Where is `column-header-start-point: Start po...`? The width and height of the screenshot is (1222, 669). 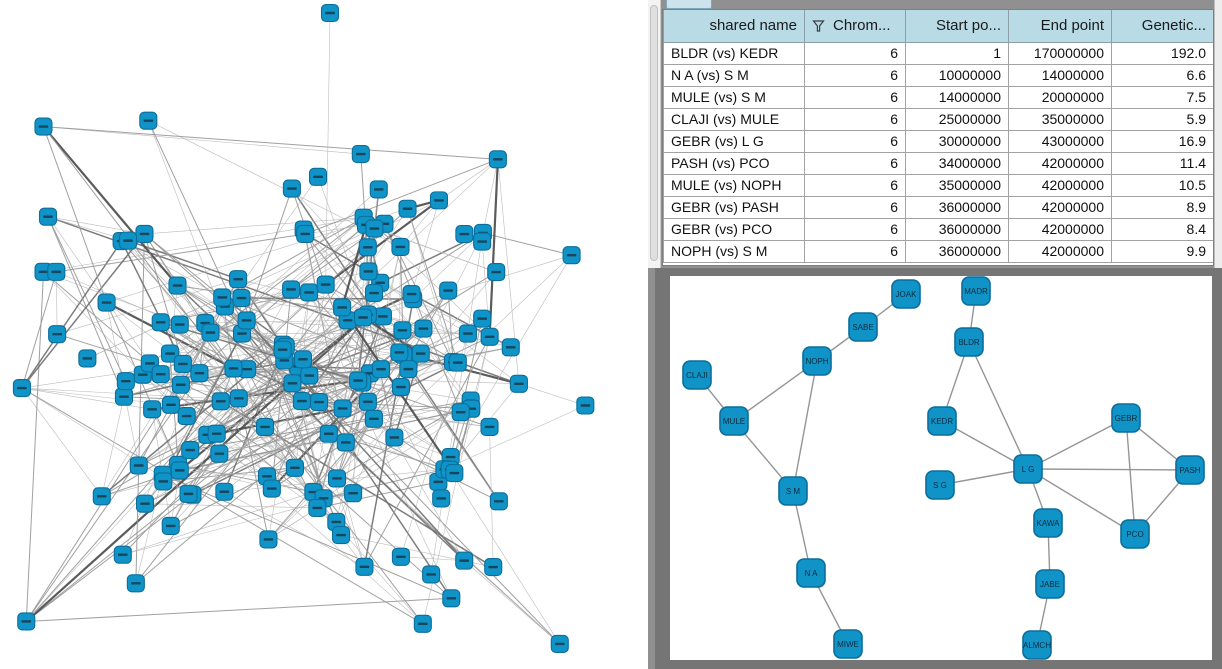 column-header-start-point: Start po... is located at coordinates (957, 26).